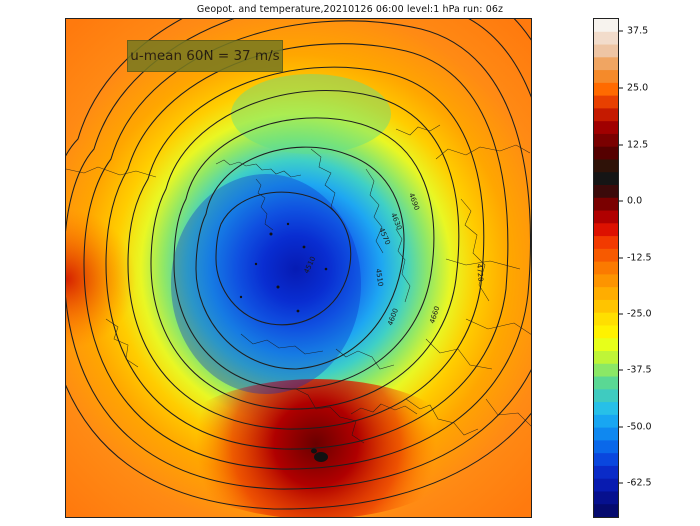  What do you see at coordinates (480, 272) in the screenshot?
I see `contour-label: 4720` at bounding box center [480, 272].